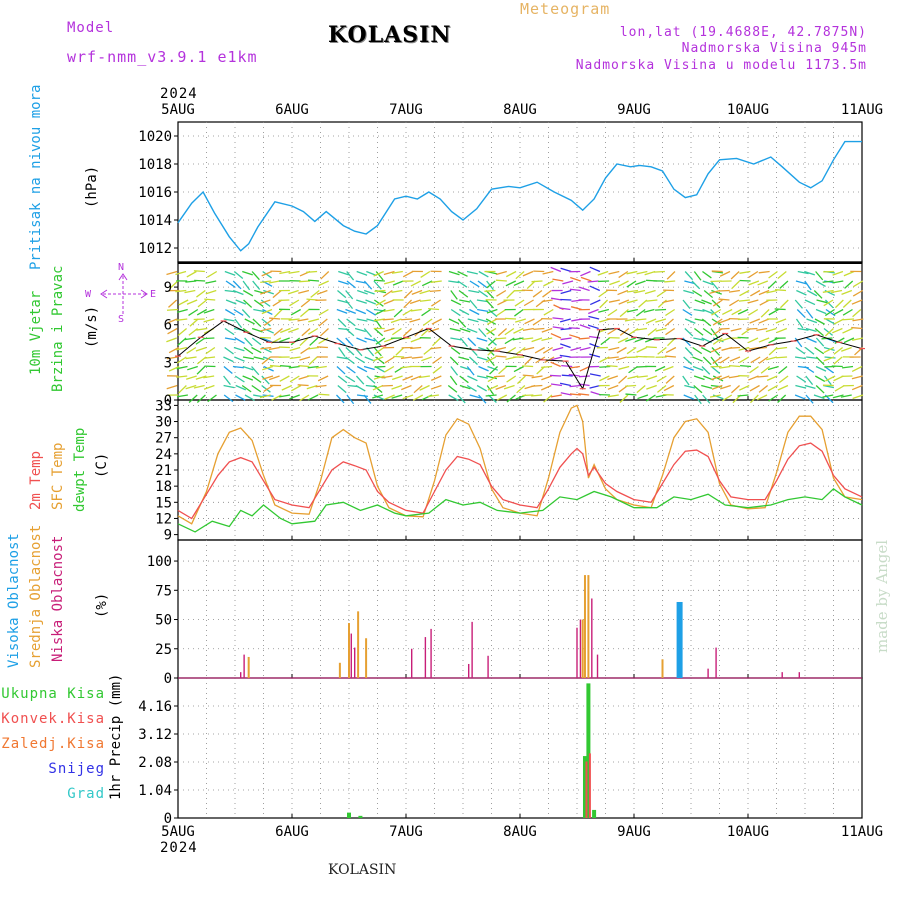 This screenshot has height=900, width=900. I want to click on temp-label-dewpt: dewpt Temp, so click(80, 469).